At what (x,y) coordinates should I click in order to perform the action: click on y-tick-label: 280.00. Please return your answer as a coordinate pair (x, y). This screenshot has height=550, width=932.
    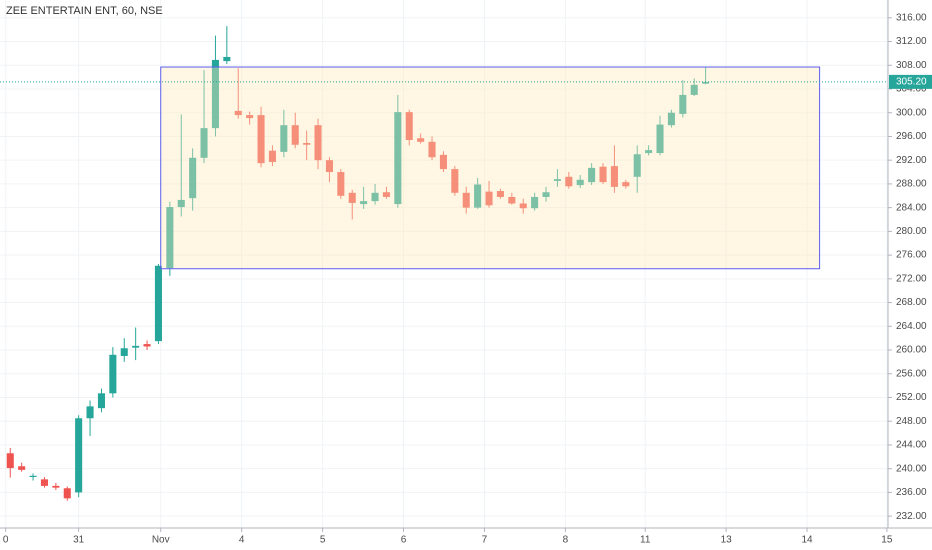
    Looking at the image, I should click on (911, 231).